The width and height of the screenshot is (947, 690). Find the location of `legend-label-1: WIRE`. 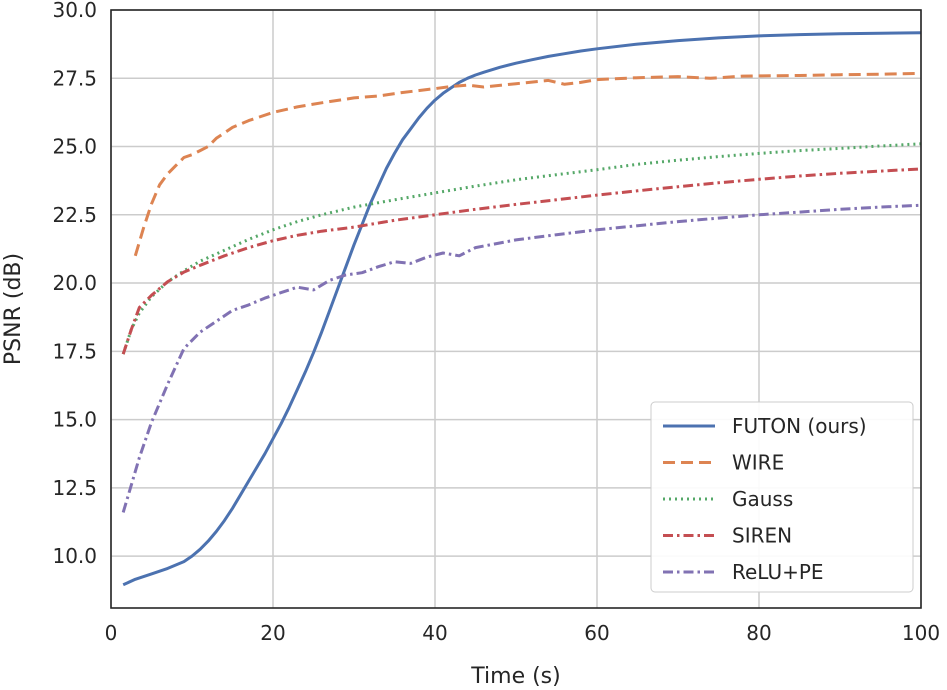

legend-label-1: WIRE is located at coordinates (758, 463).